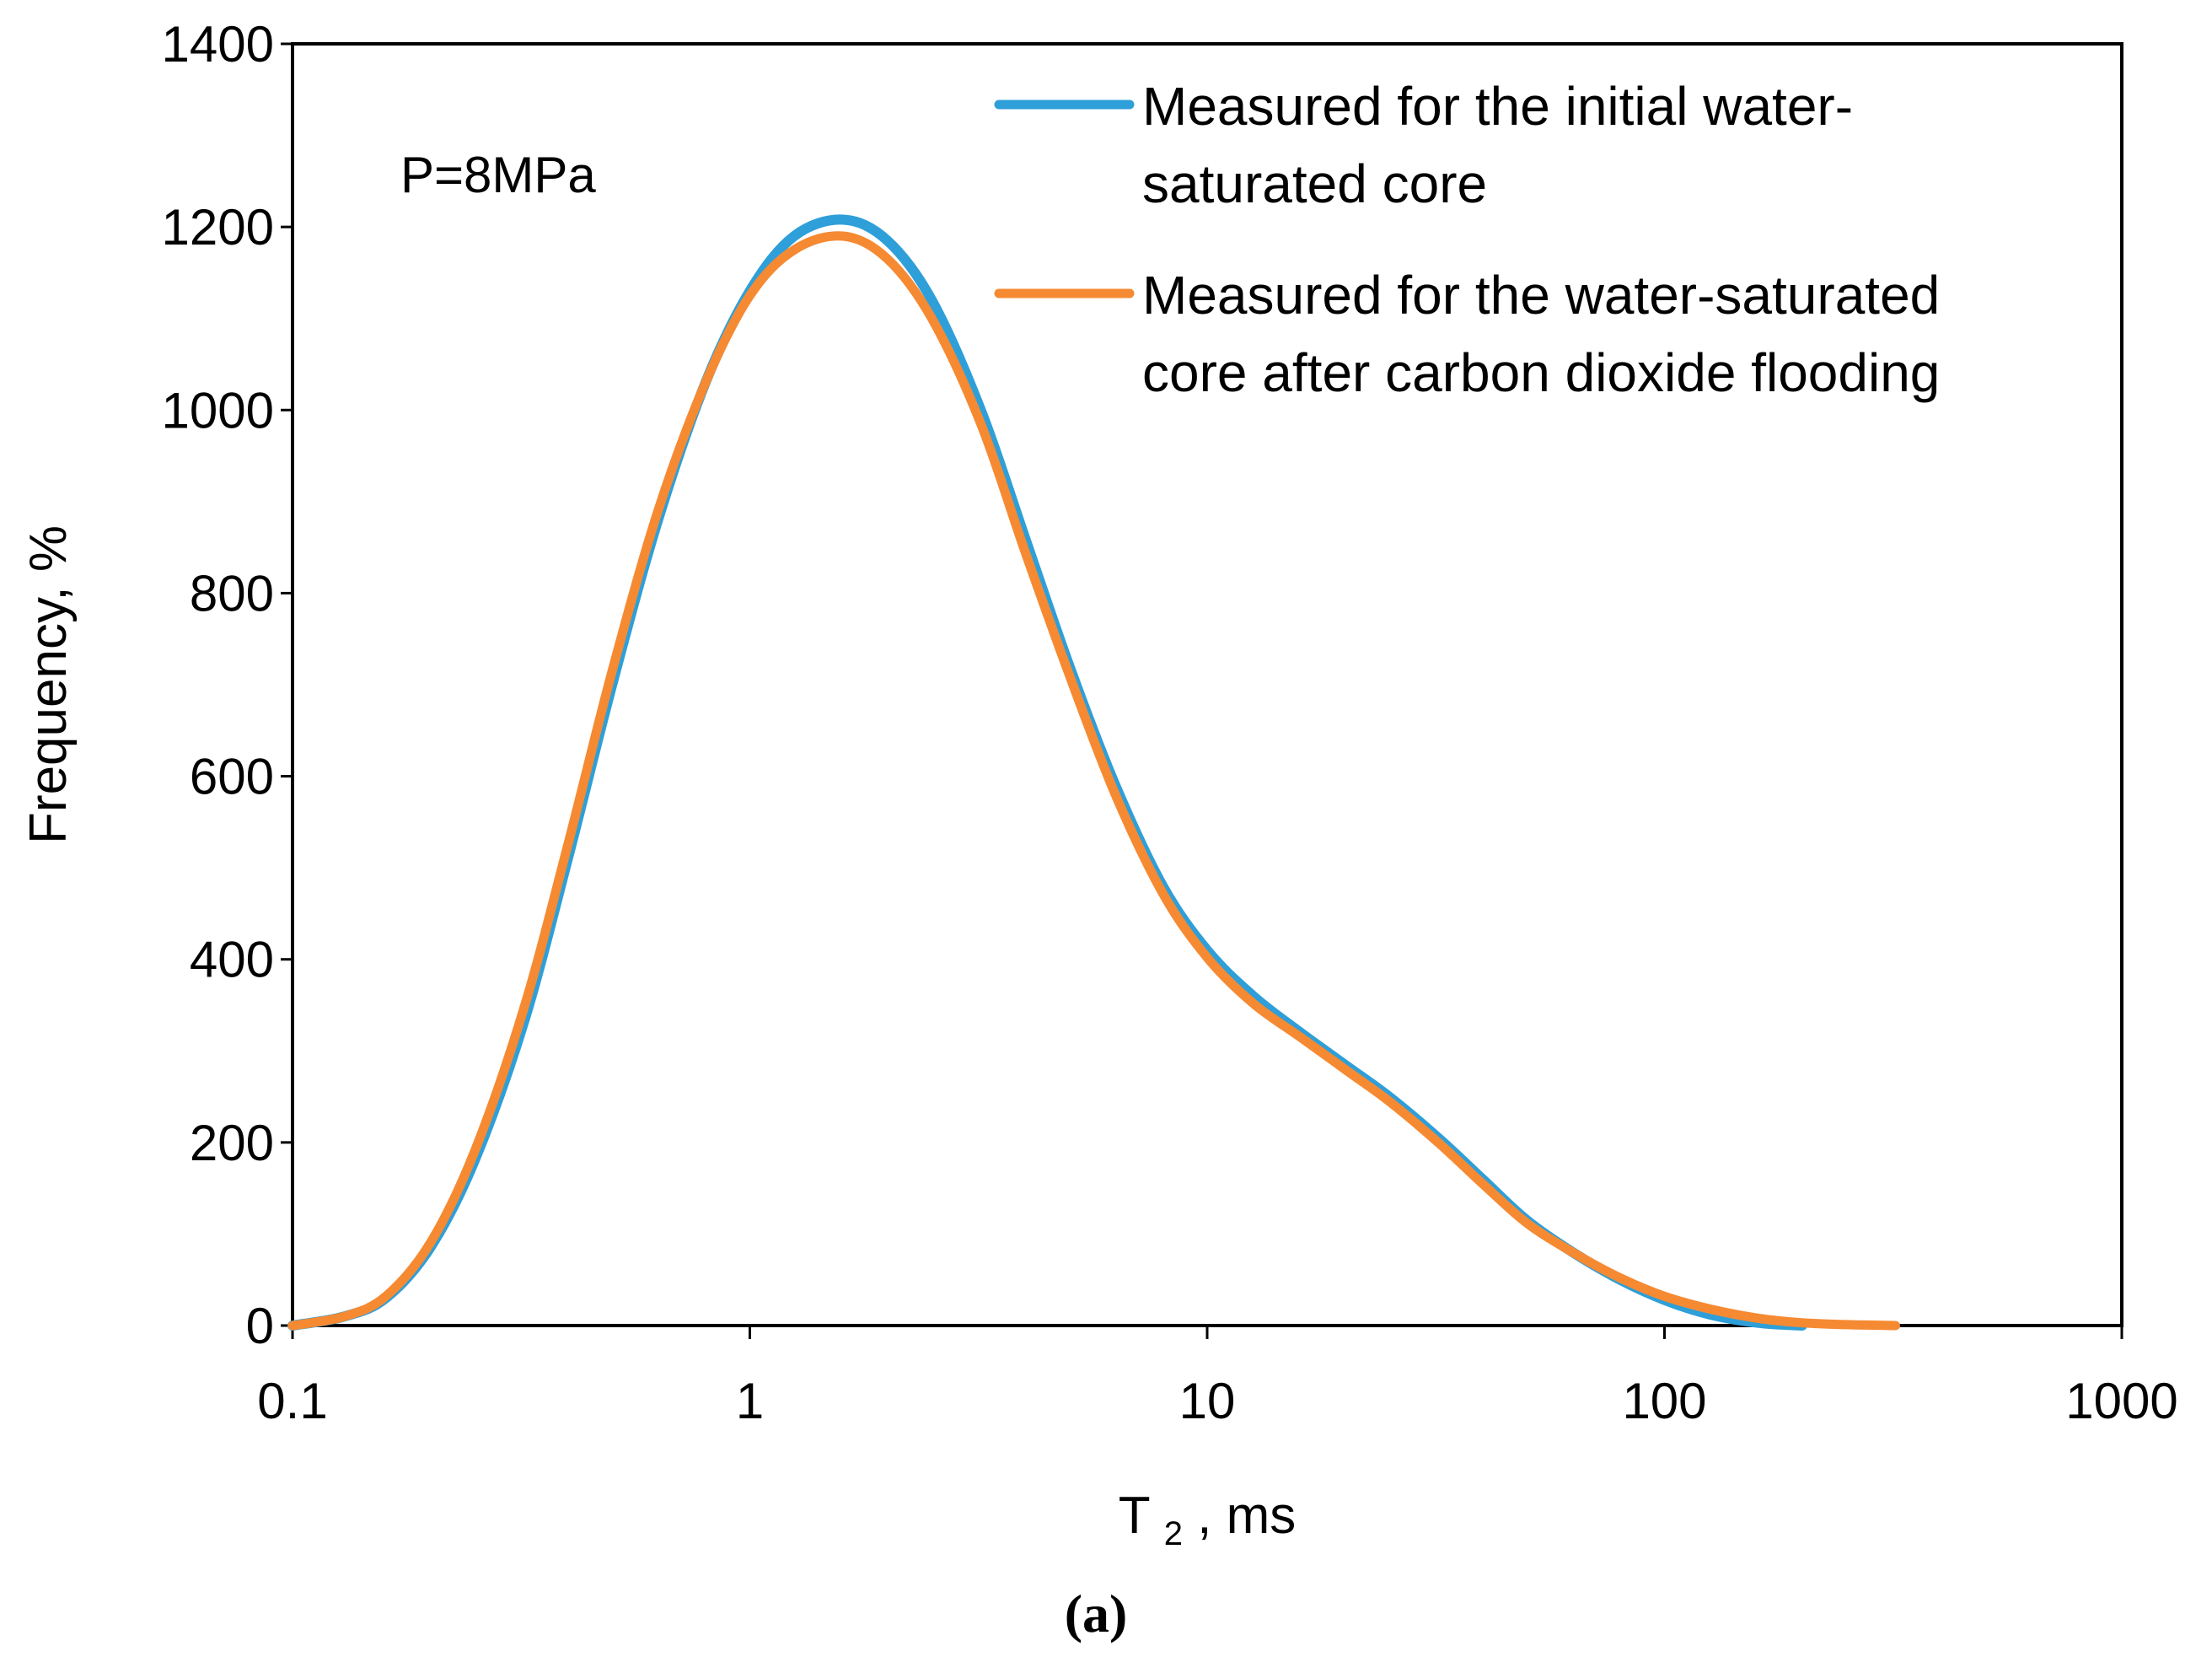 Image resolution: width=2212 pixels, height=1662 pixels. What do you see at coordinates (1207, 1401) in the screenshot?
I see `x-tick-label: 10` at bounding box center [1207, 1401].